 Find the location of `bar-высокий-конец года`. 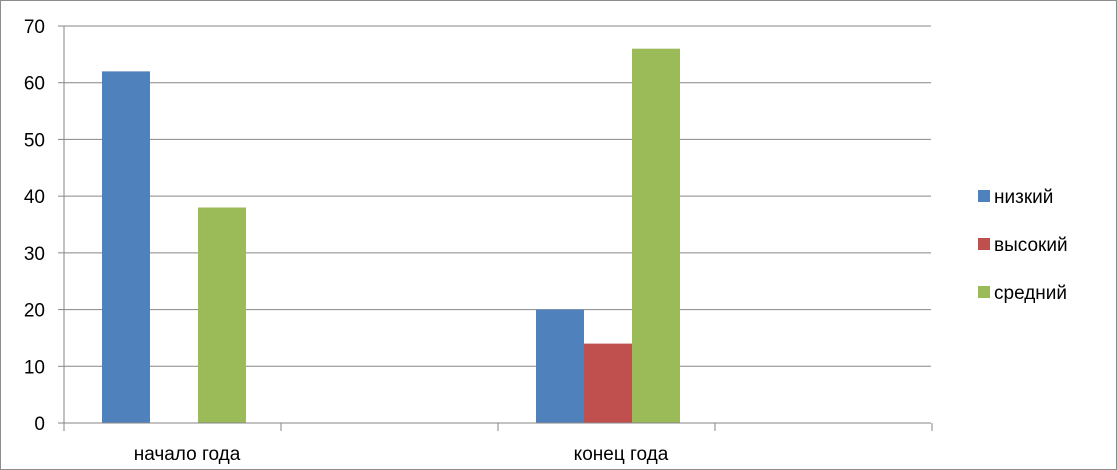

bar-высокий-конец года is located at coordinates (608, 383).